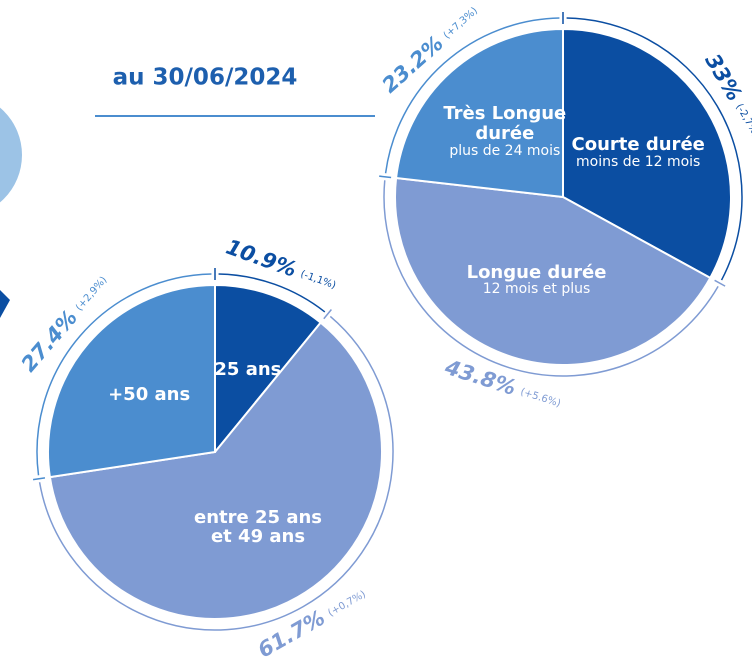  What do you see at coordinates (536, 289) in the screenshot?
I see `category-description: 12 mois et plus` at bounding box center [536, 289].